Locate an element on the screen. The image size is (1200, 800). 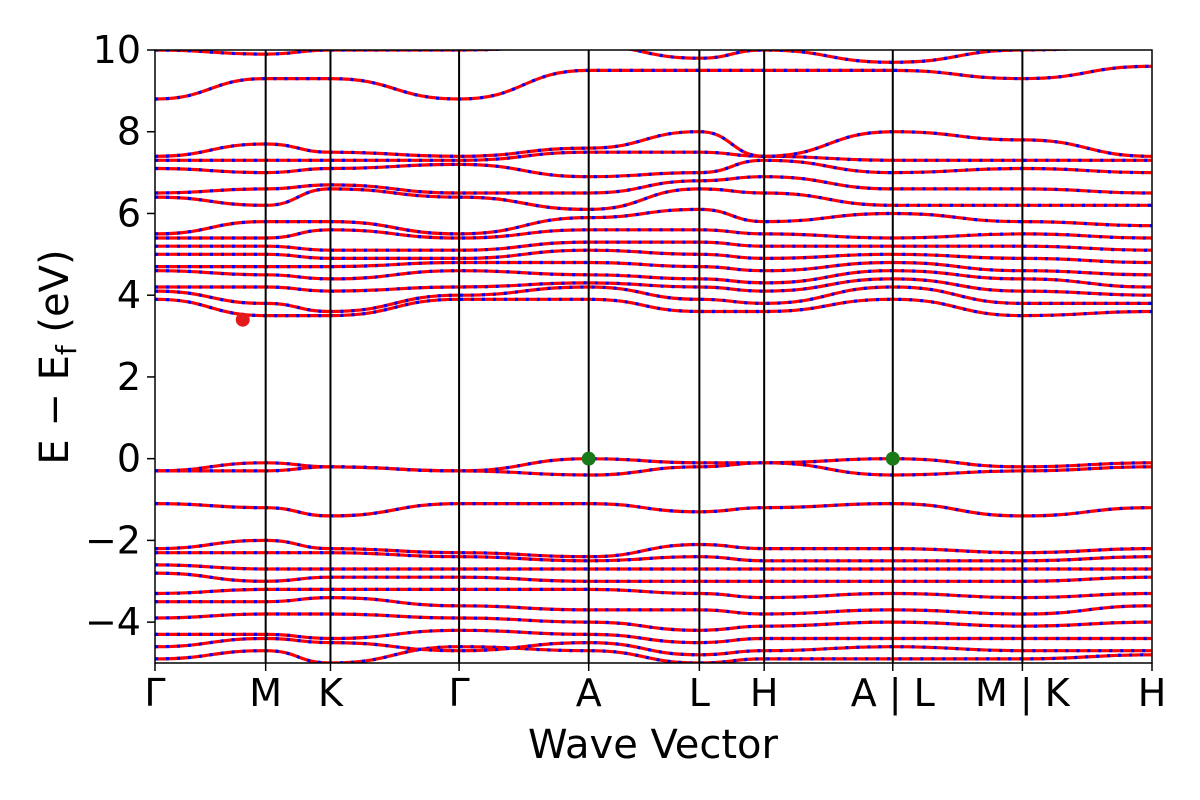
y-axis-title-unit: (eV) is located at coordinates (55, 297).